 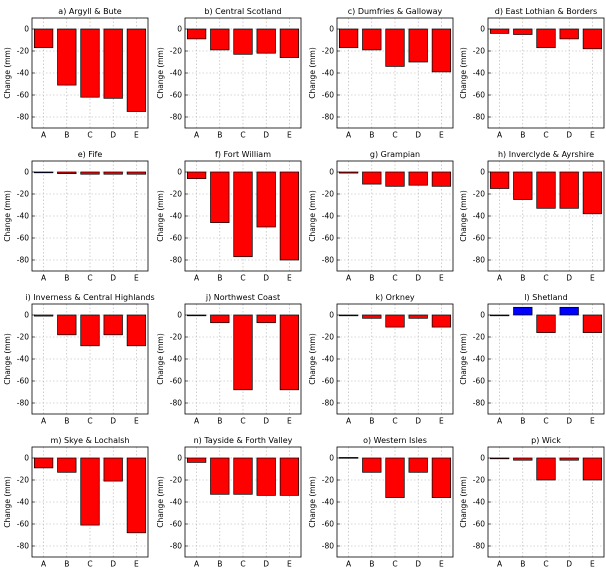 What do you see at coordinates (395, 154) in the screenshot?
I see `panel-title: g) Grampian` at bounding box center [395, 154].